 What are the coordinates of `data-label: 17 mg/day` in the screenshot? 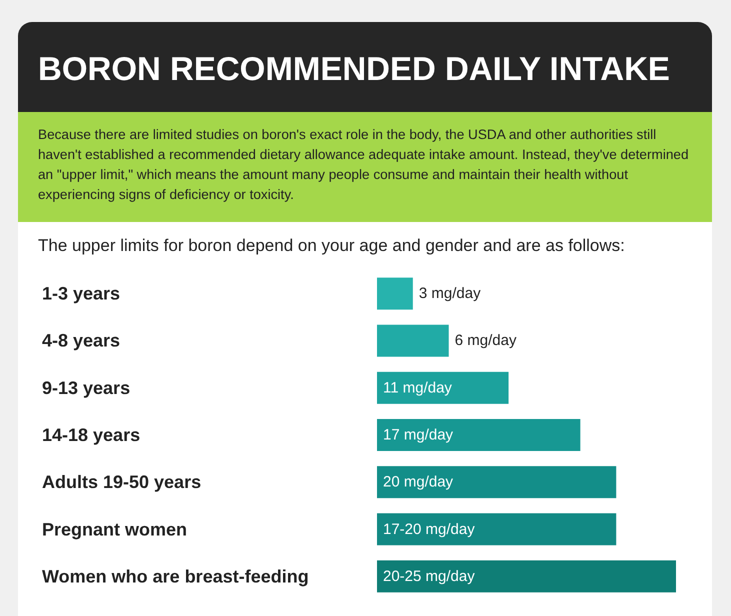 It's located at (418, 435).